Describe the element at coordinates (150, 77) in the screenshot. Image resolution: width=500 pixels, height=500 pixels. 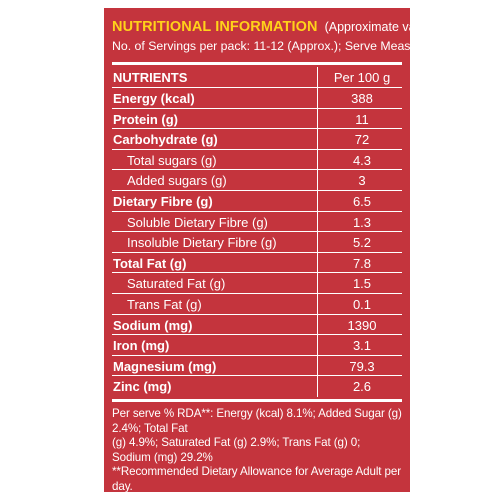
I see `header-nutrients: NUTRIENTS` at that location.